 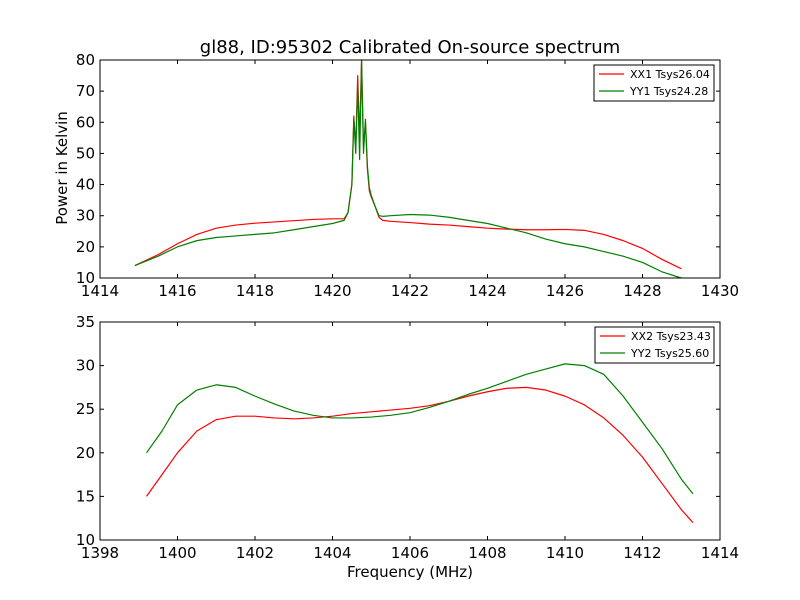 I want to click on bottom-ytick-label: 20, so click(x=85, y=453).